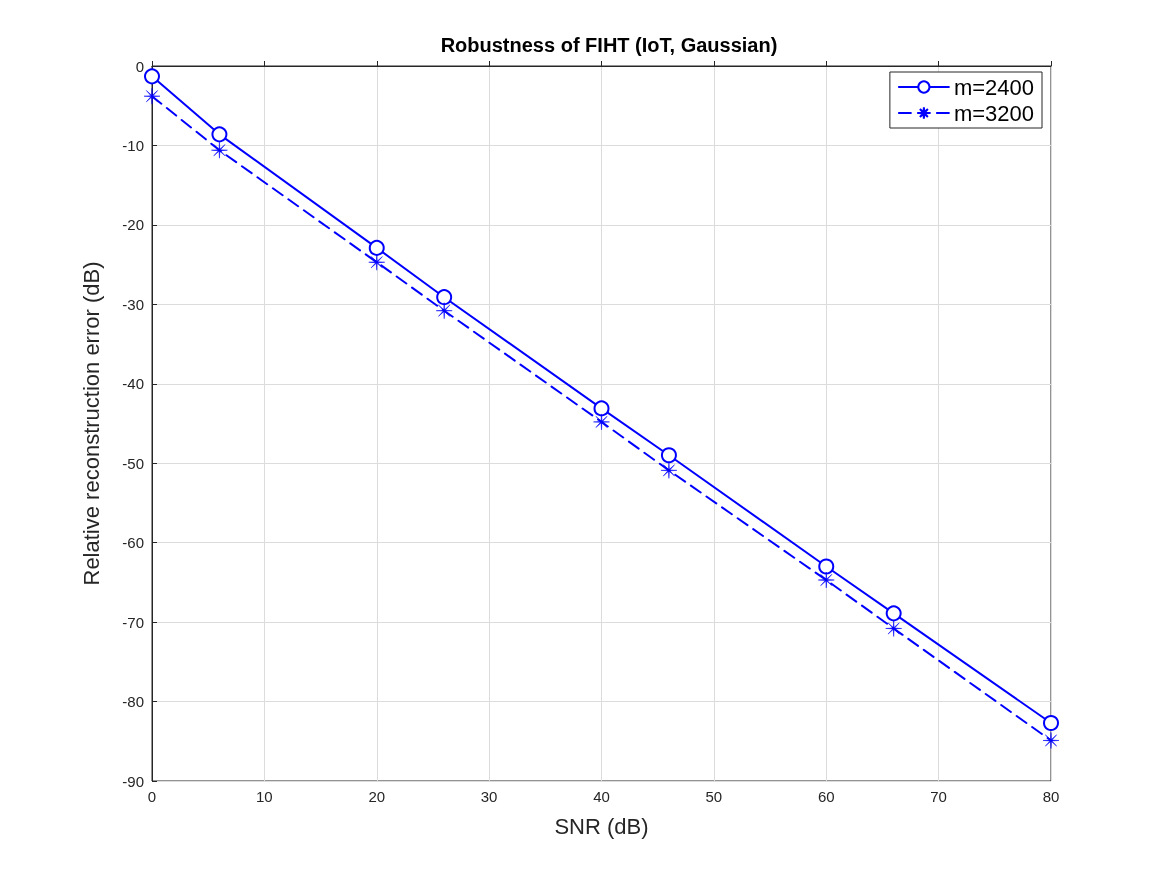 The height and width of the screenshot is (875, 1167). Describe the element at coordinates (377, 796) in the screenshot. I see `x-tick-label: 20` at that location.